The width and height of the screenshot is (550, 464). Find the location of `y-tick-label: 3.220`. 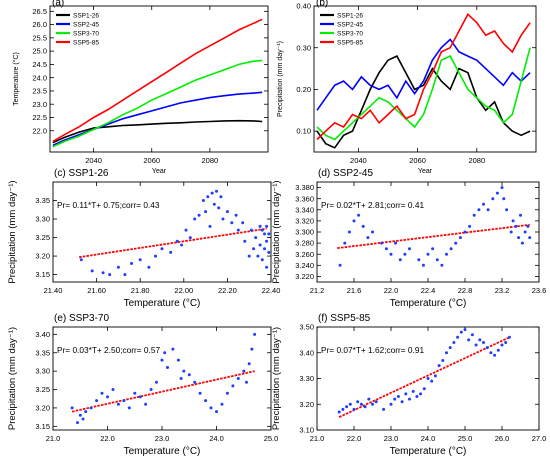

y-tick-label: 3.220 is located at coordinates (304, 276).